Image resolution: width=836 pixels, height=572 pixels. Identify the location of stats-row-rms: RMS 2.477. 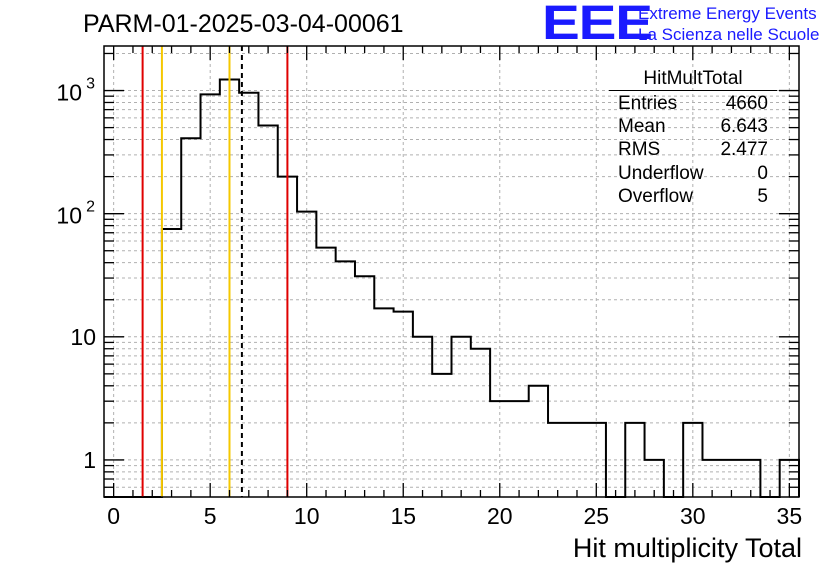
(693, 149).